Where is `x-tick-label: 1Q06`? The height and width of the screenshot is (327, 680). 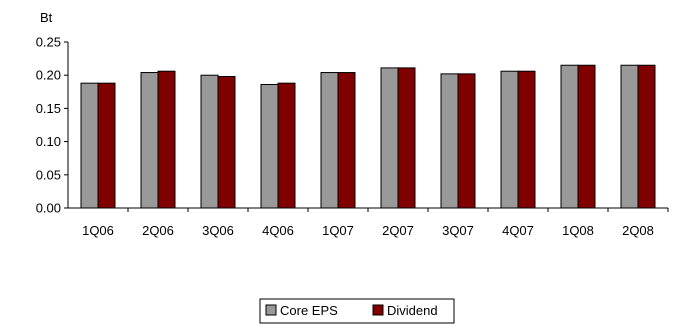 x-tick-label: 1Q06 is located at coordinates (98, 230).